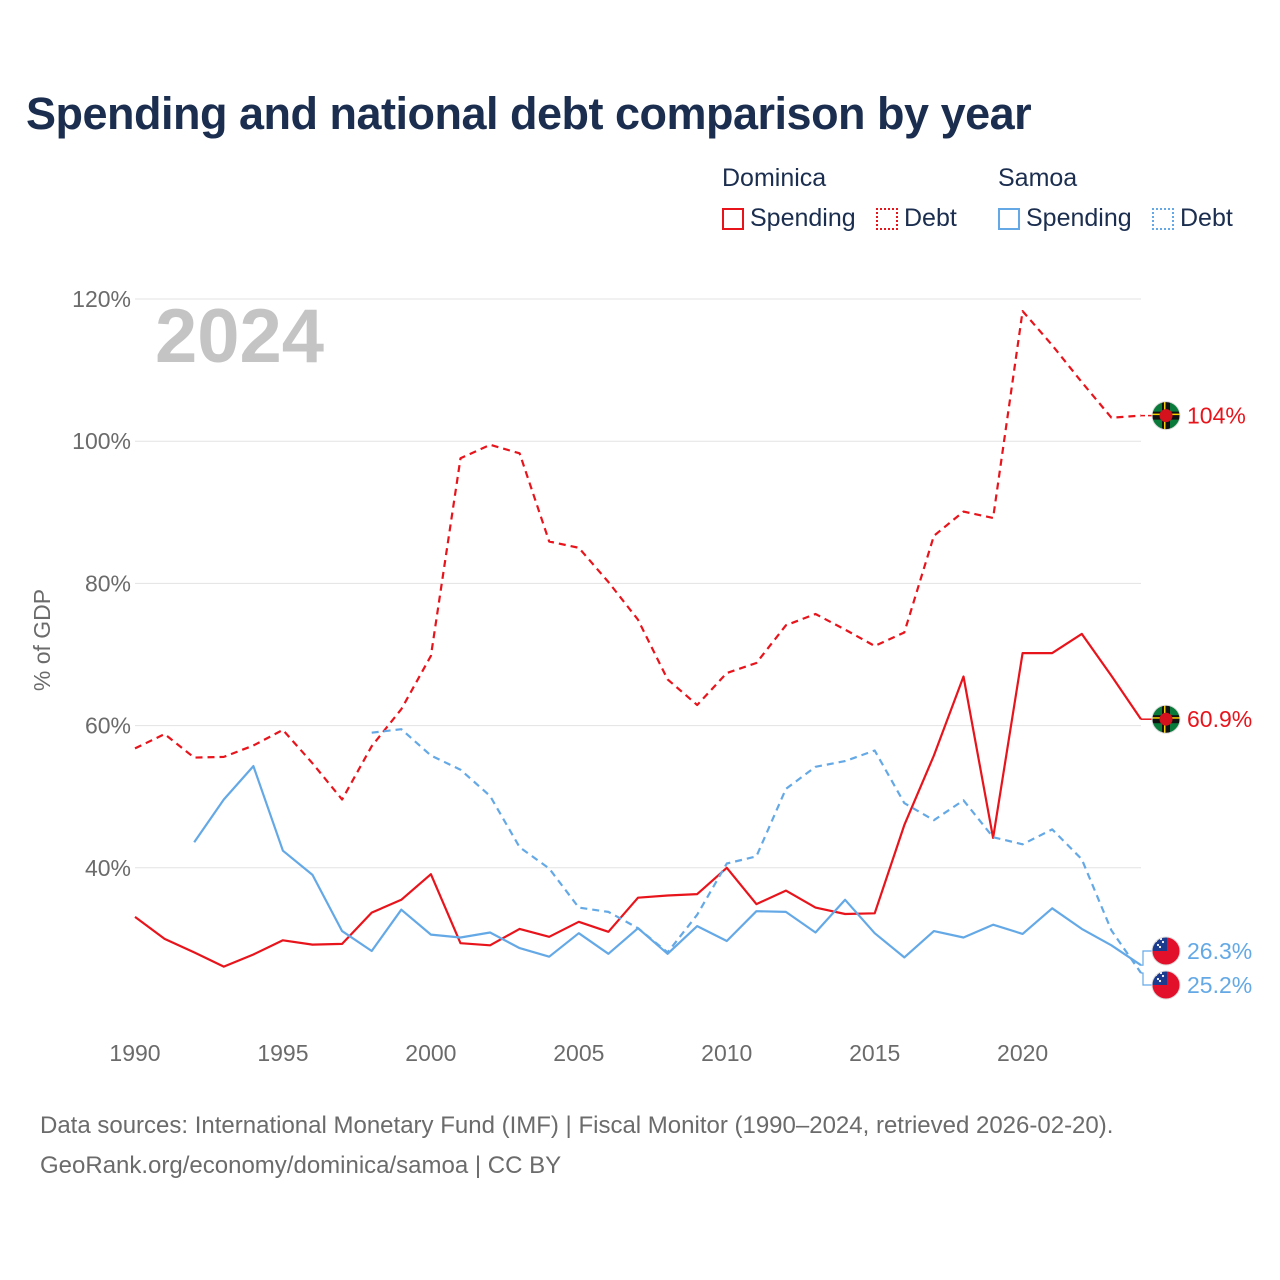  I want to click on y-axis-title: % of GDP, so click(42, 640).